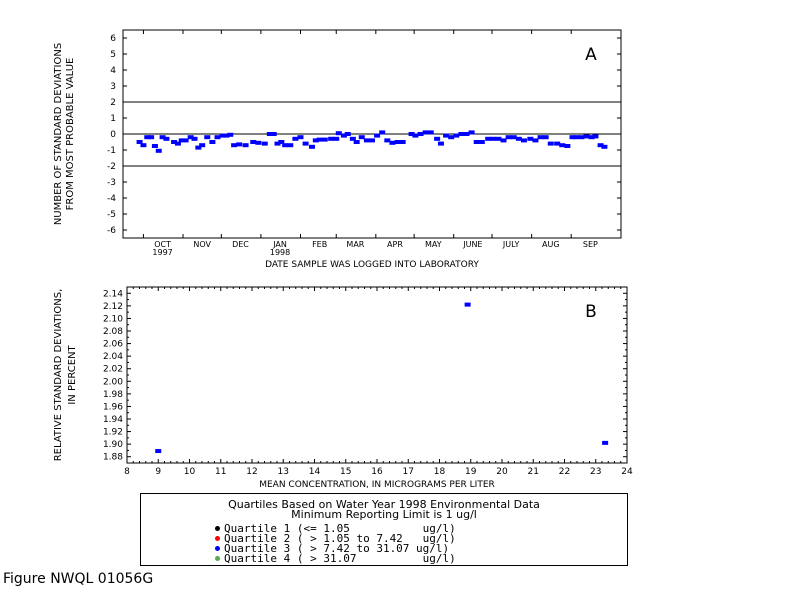  What do you see at coordinates (315, 472) in the screenshot?
I see `x-tick-label: 14` at bounding box center [315, 472].